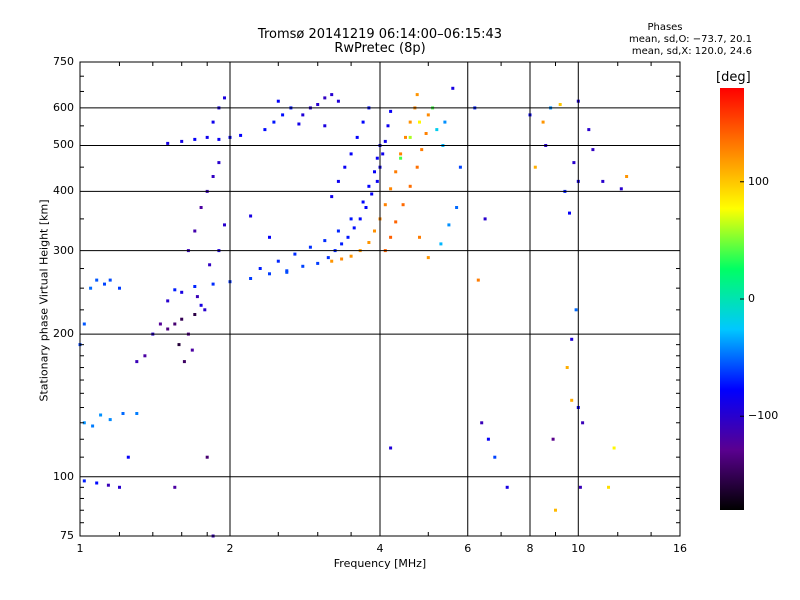  I want to click on x-tick-label: 8, so click(530, 548).